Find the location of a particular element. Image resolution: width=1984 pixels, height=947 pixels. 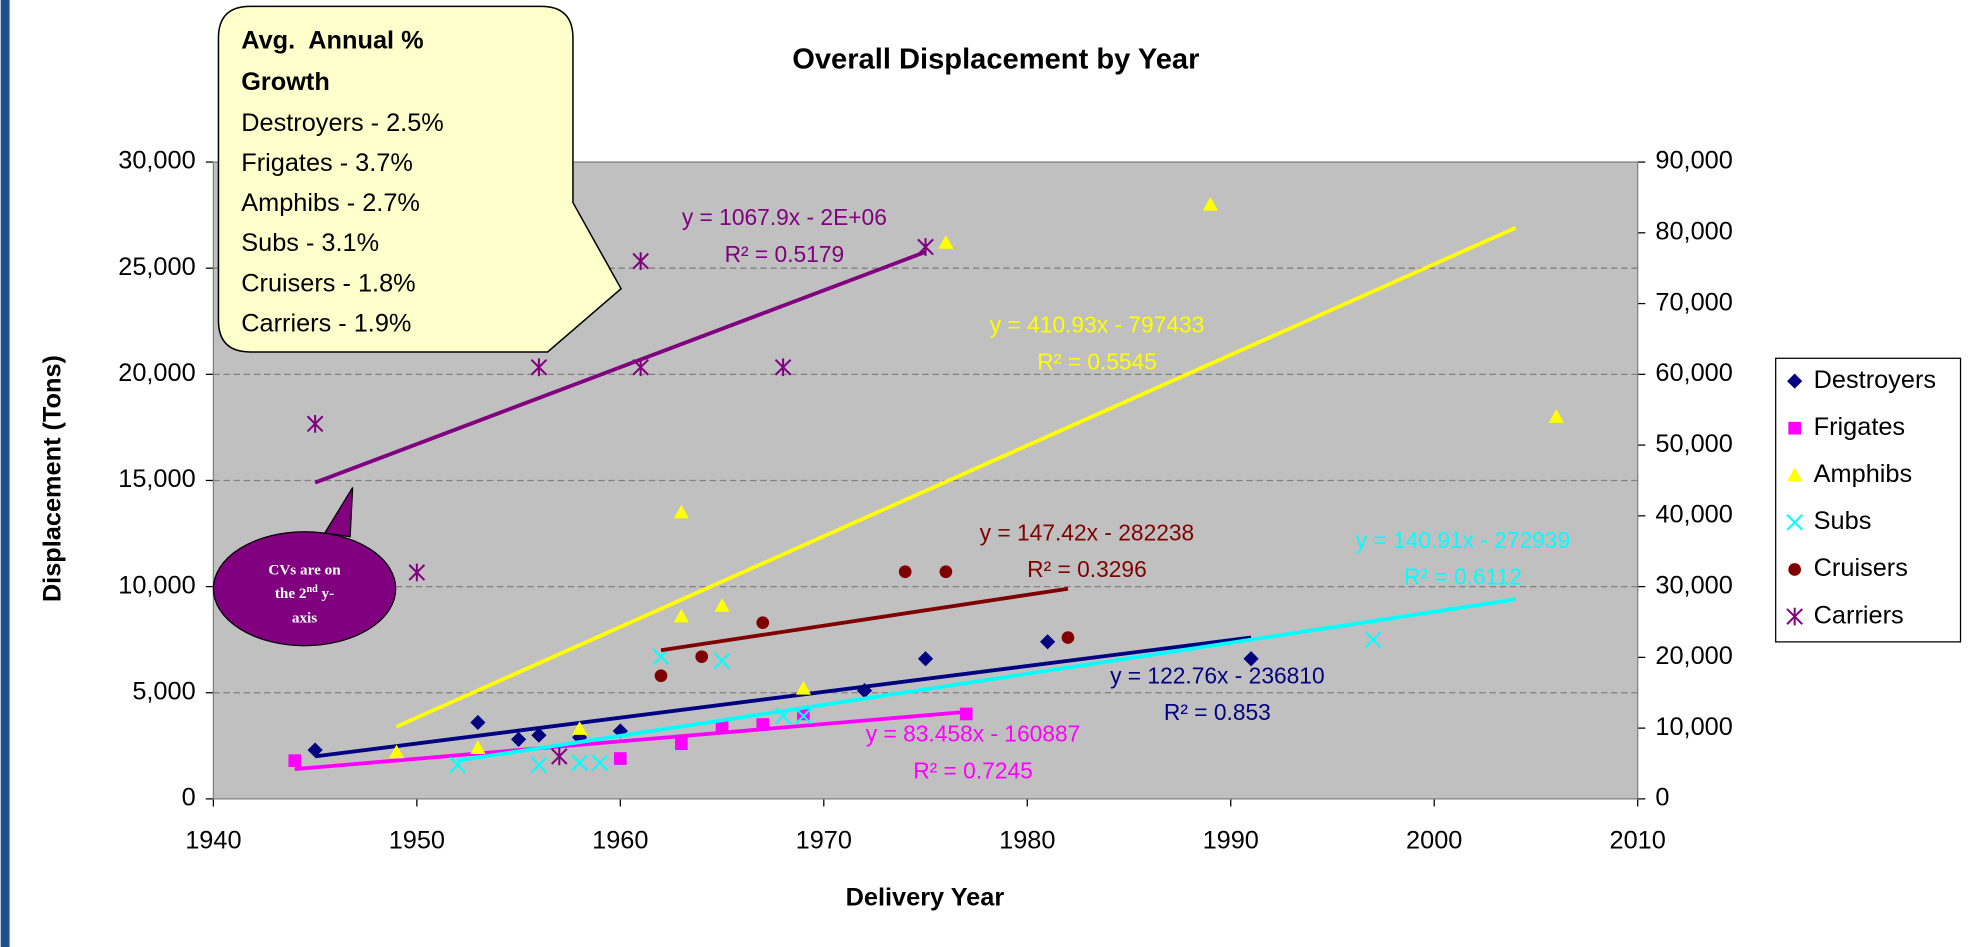

y2-tick-label: 80,000 is located at coordinates (1693, 231).